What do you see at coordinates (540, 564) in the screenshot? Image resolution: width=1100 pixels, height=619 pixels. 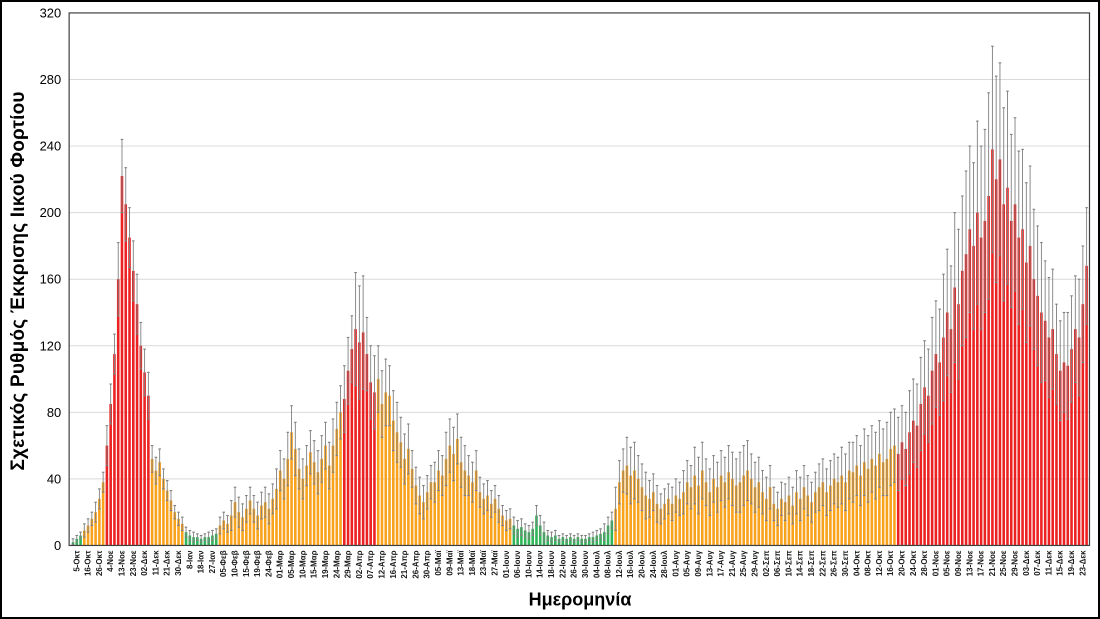 I see `x-tick-label: 14-Ιουν` at bounding box center [540, 564].